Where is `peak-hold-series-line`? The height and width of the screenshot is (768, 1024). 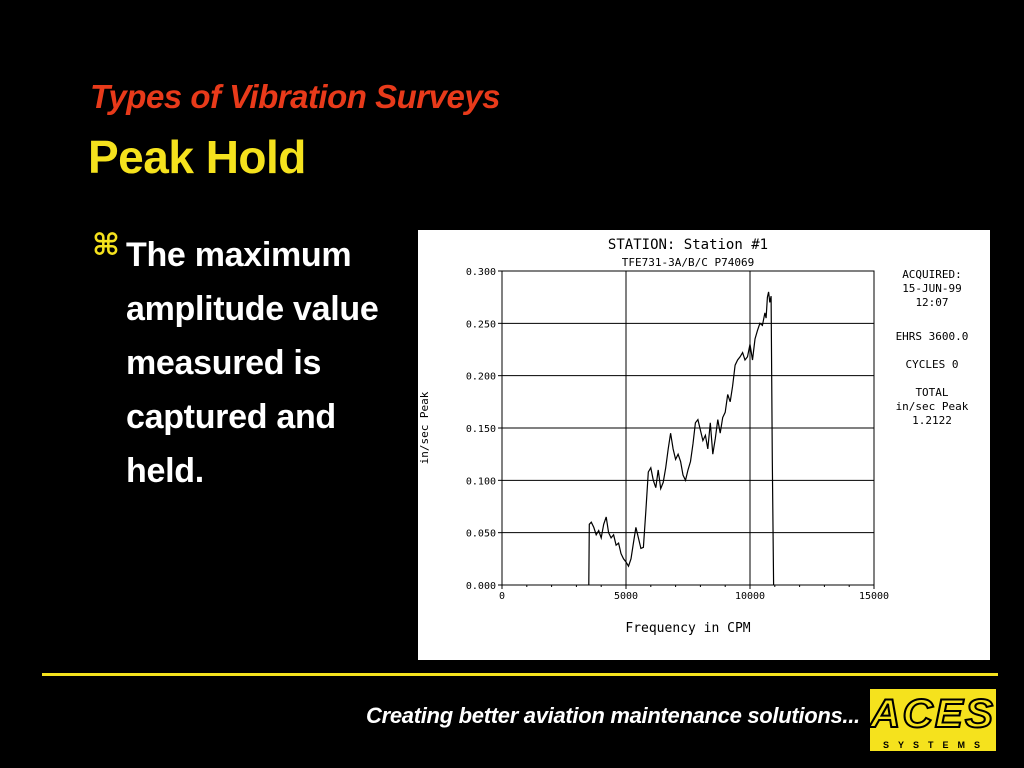
peak-hold-series-line is located at coordinates (681, 438).